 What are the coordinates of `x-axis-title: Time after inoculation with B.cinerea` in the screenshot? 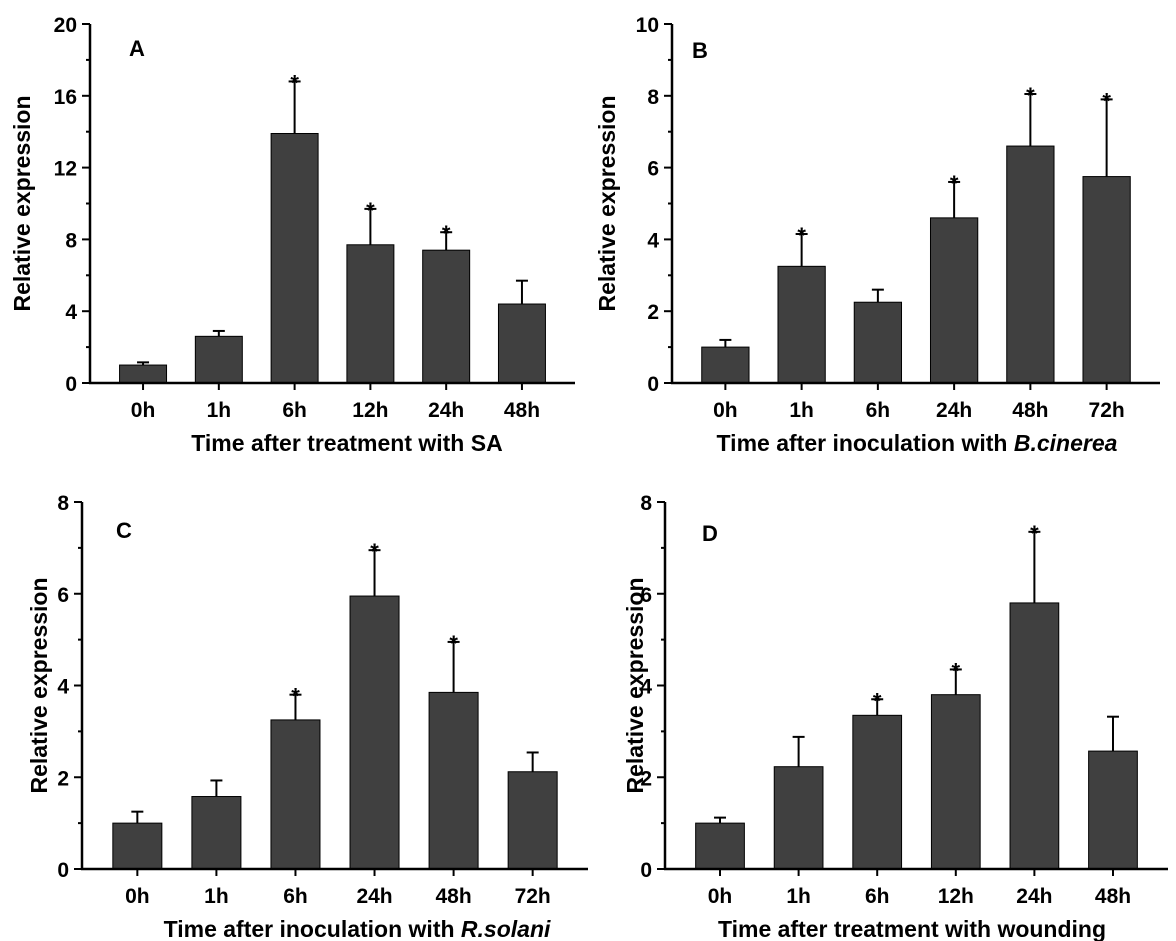 It's located at (917, 443).